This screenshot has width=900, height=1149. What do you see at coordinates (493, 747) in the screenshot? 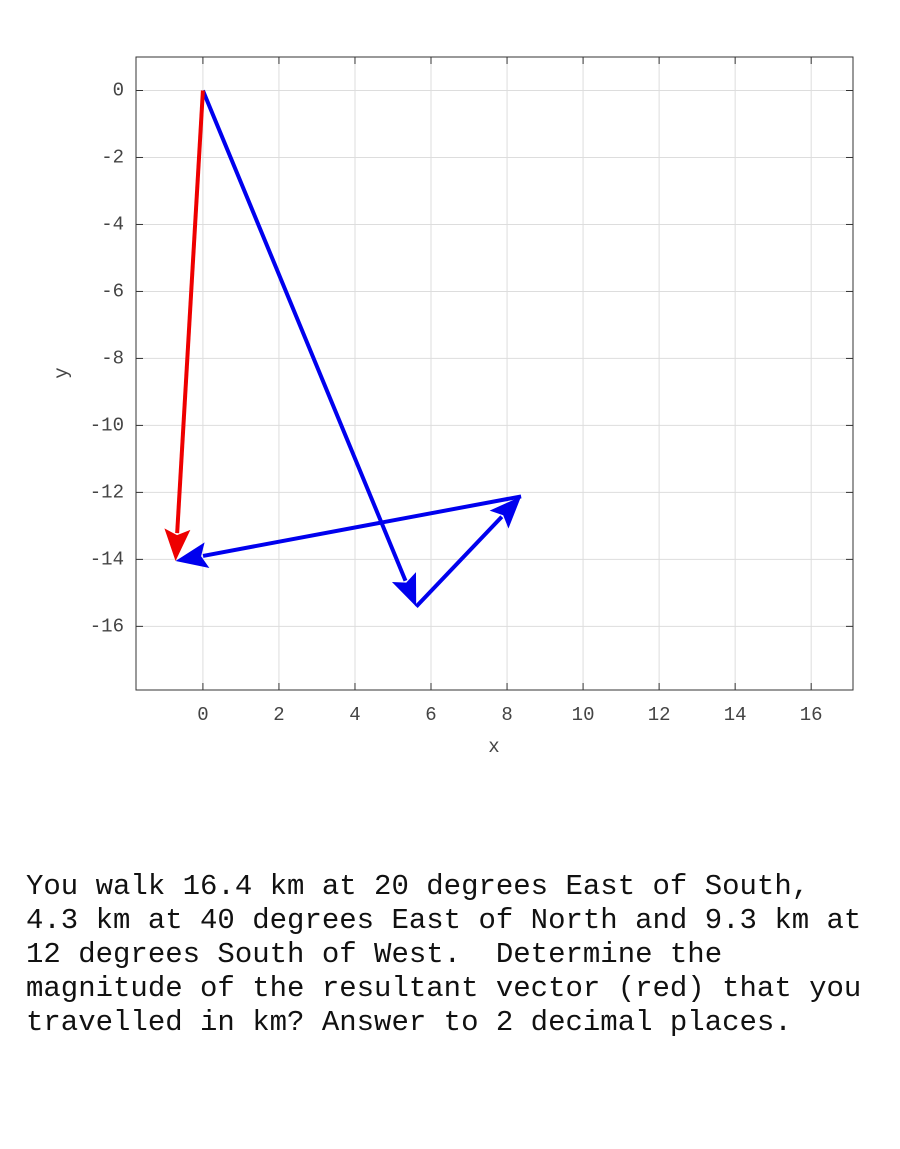
I see `x-axis-label: x` at bounding box center [493, 747].